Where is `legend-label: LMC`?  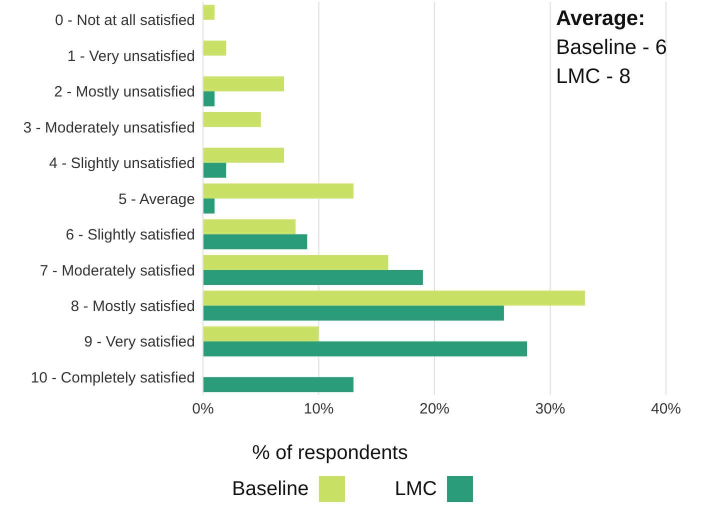
legend-label: LMC is located at coordinates (415, 489).